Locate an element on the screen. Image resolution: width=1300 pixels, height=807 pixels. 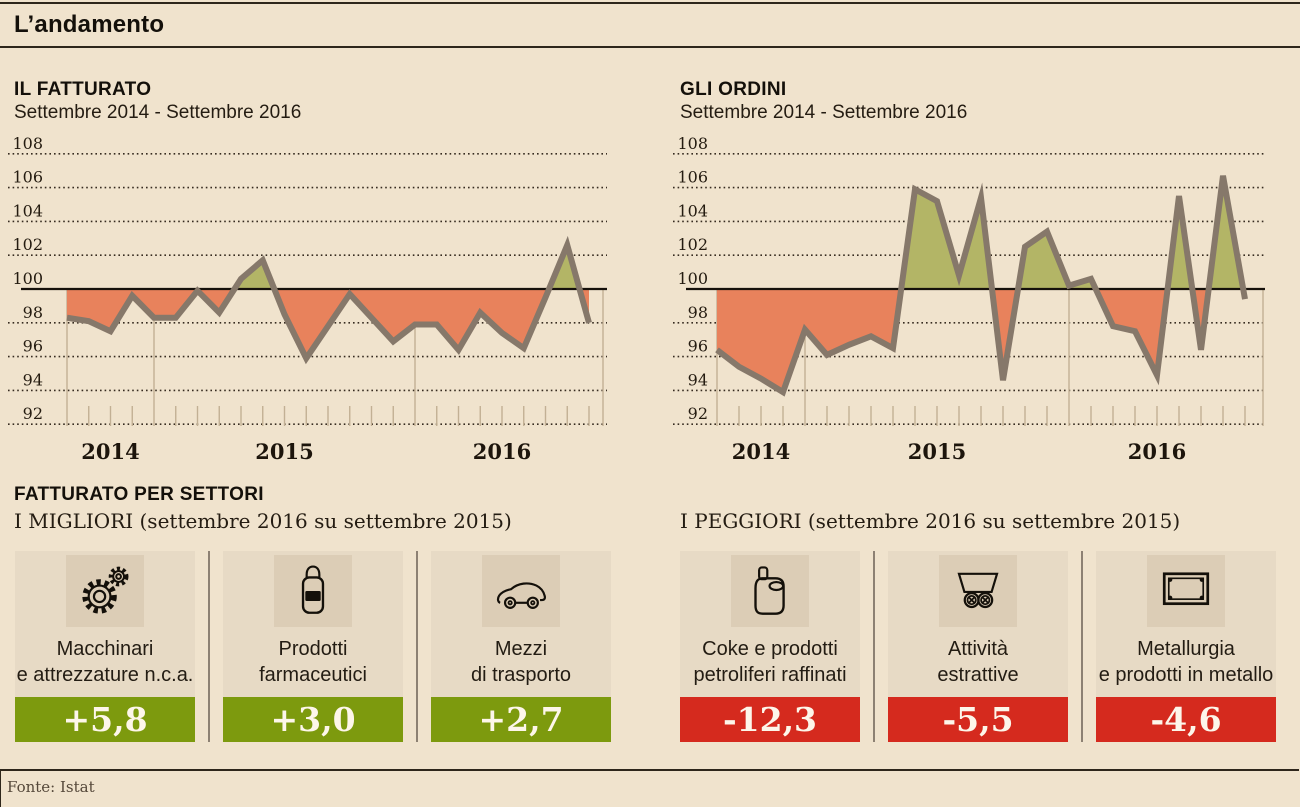
sector-tile-macchinari: Macchinari e attrezzature n.c.a. +5,8 is located at coordinates (105, 646).